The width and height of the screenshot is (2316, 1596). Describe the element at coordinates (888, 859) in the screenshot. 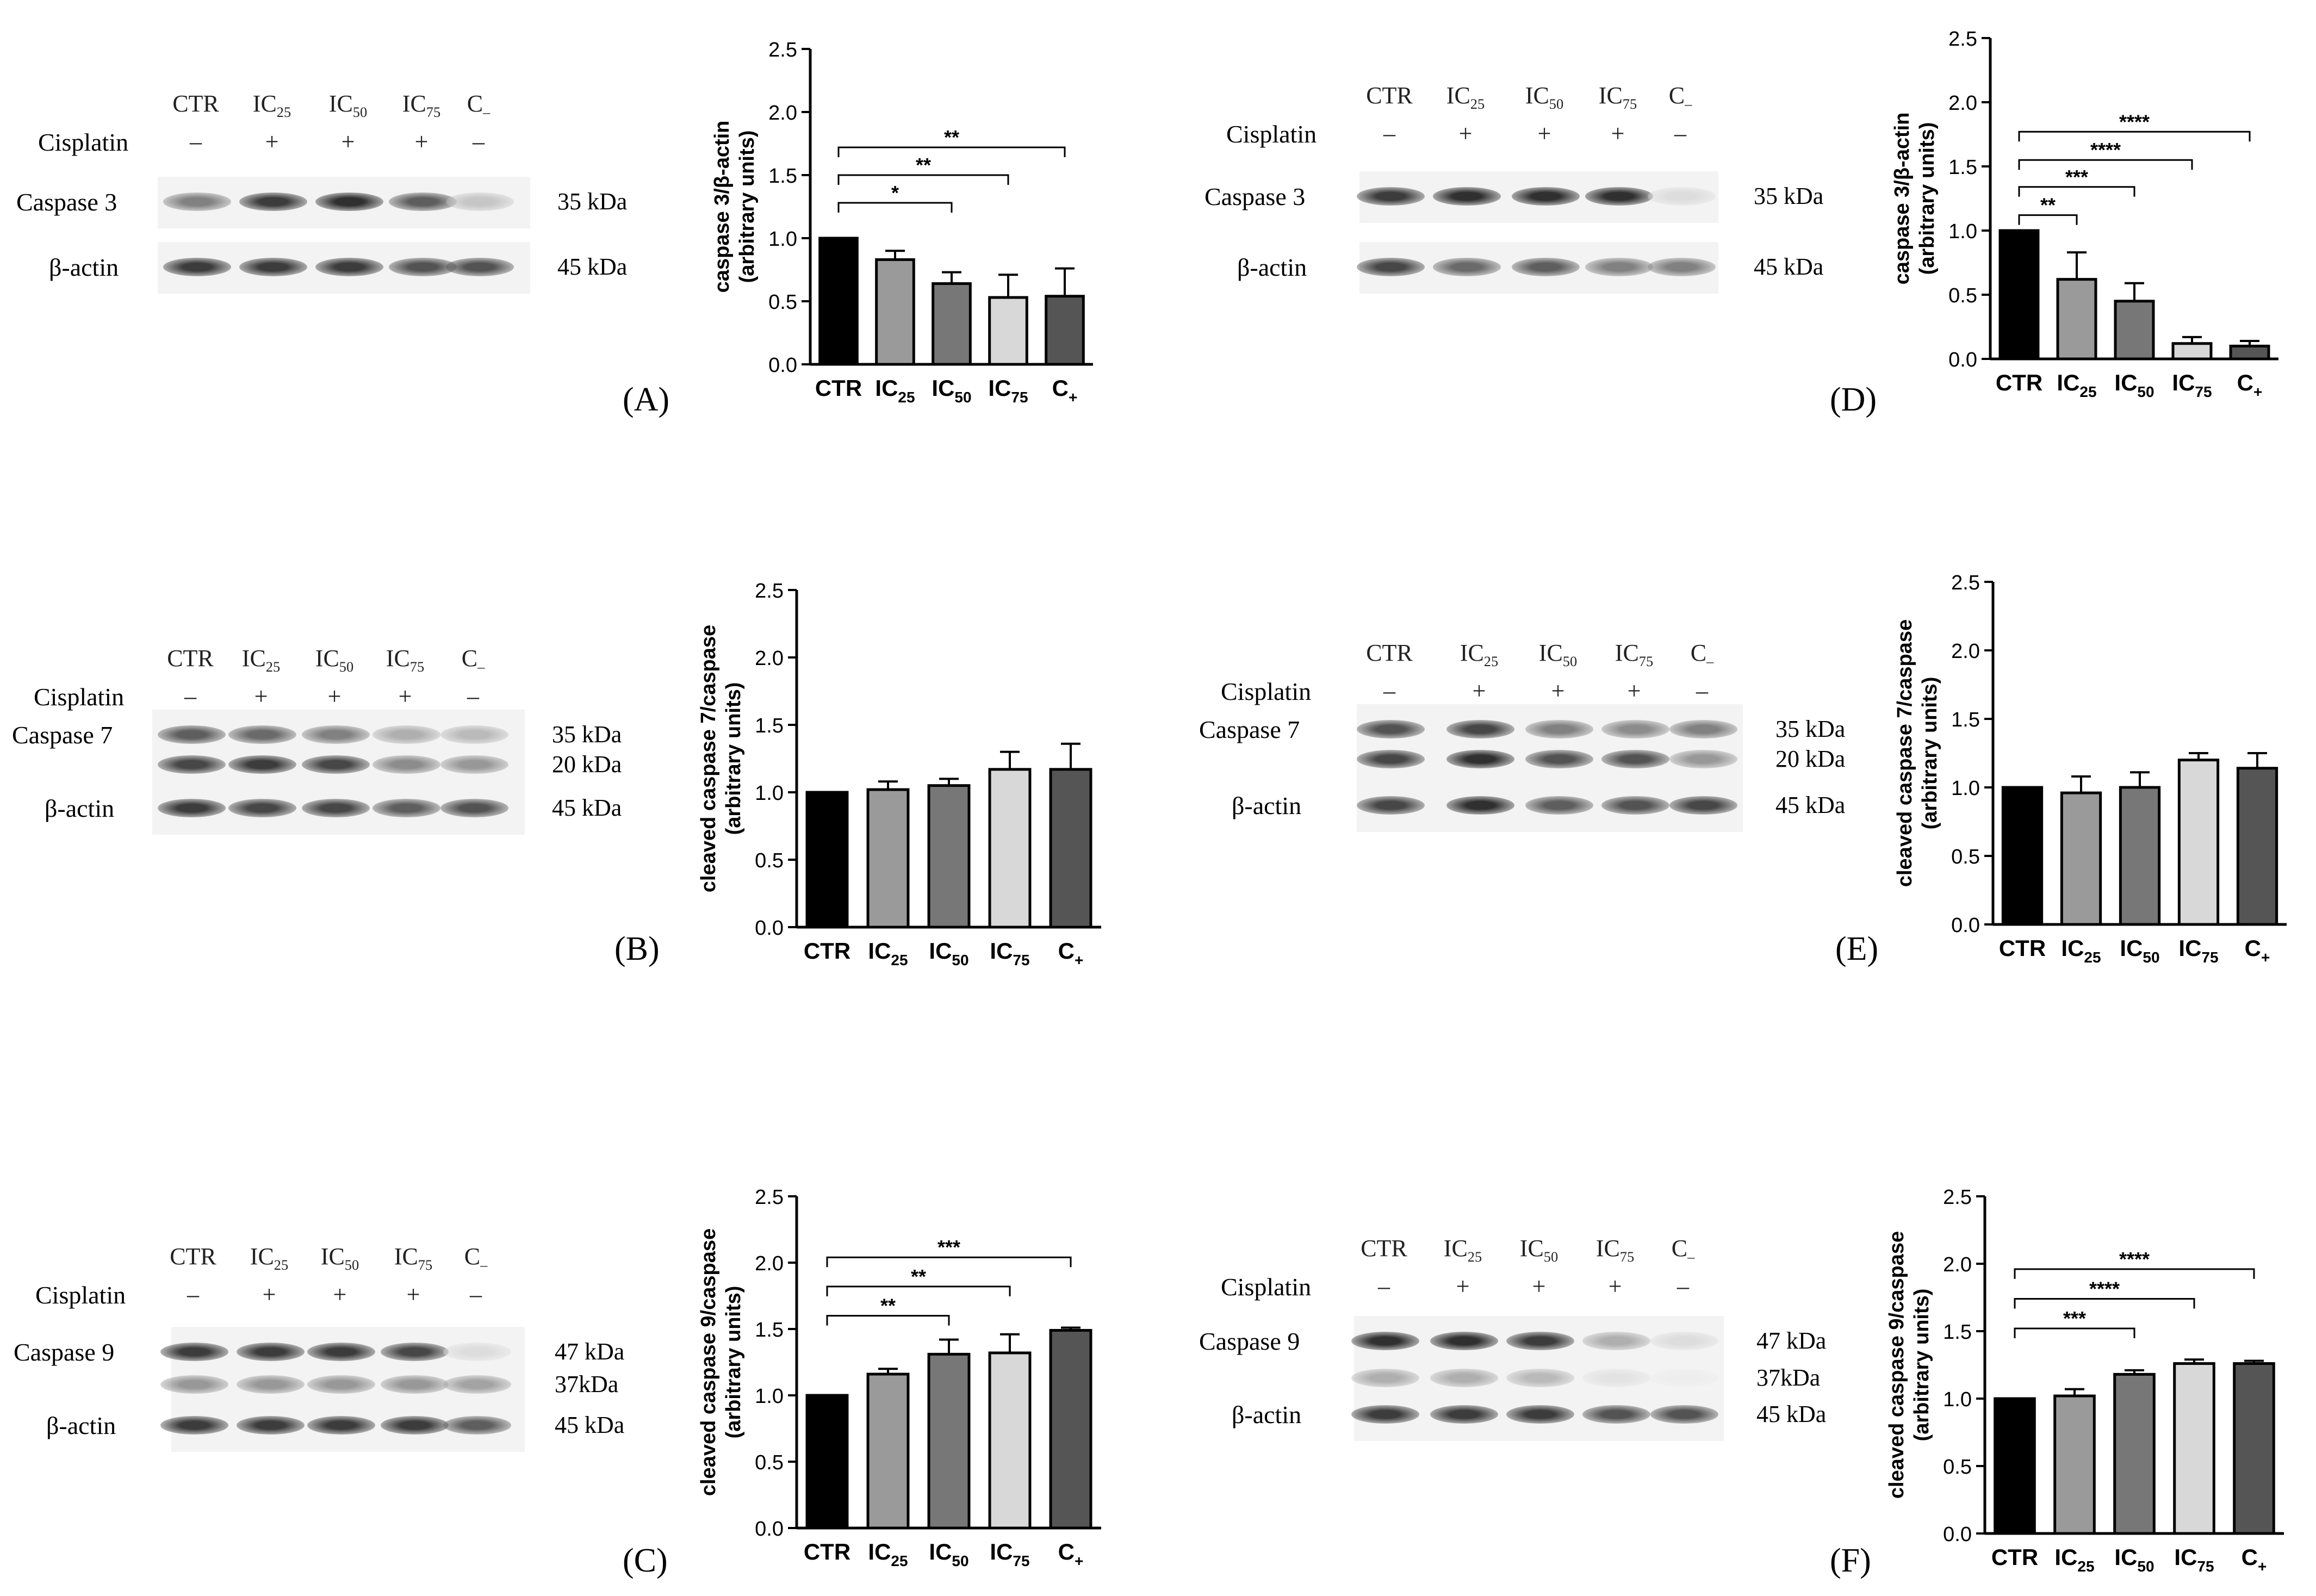

I see `bar-ic25` at that location.